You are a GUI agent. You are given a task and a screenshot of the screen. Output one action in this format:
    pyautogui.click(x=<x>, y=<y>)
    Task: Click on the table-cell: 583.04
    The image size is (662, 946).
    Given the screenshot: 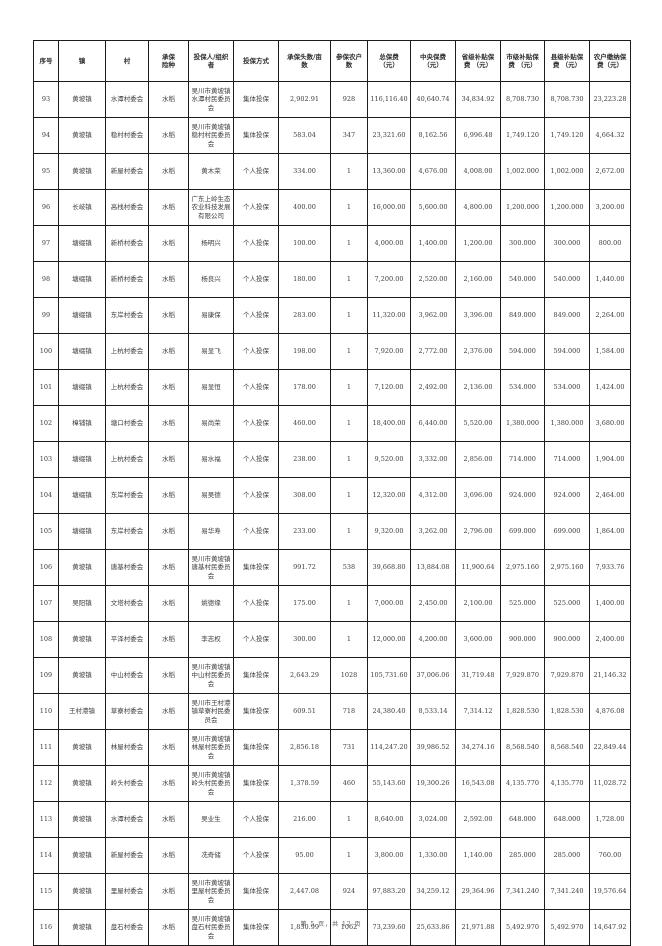 What is the action you would take?
    pyautogui.click(x=304, y=135)
    